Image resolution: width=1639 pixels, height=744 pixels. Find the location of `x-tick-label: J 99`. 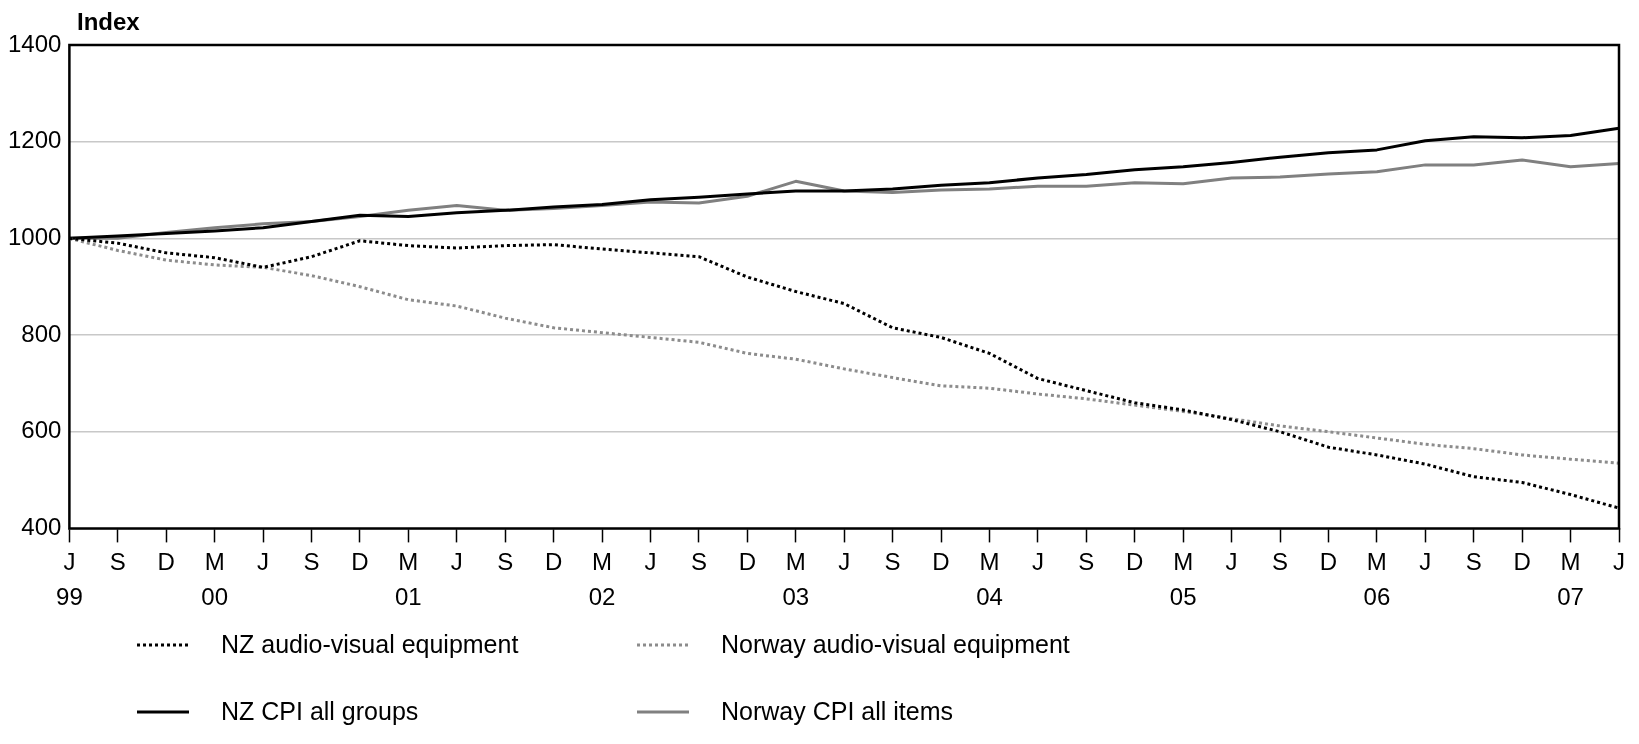

x-tick-label: J 99 is located at coordinates (69, 579).